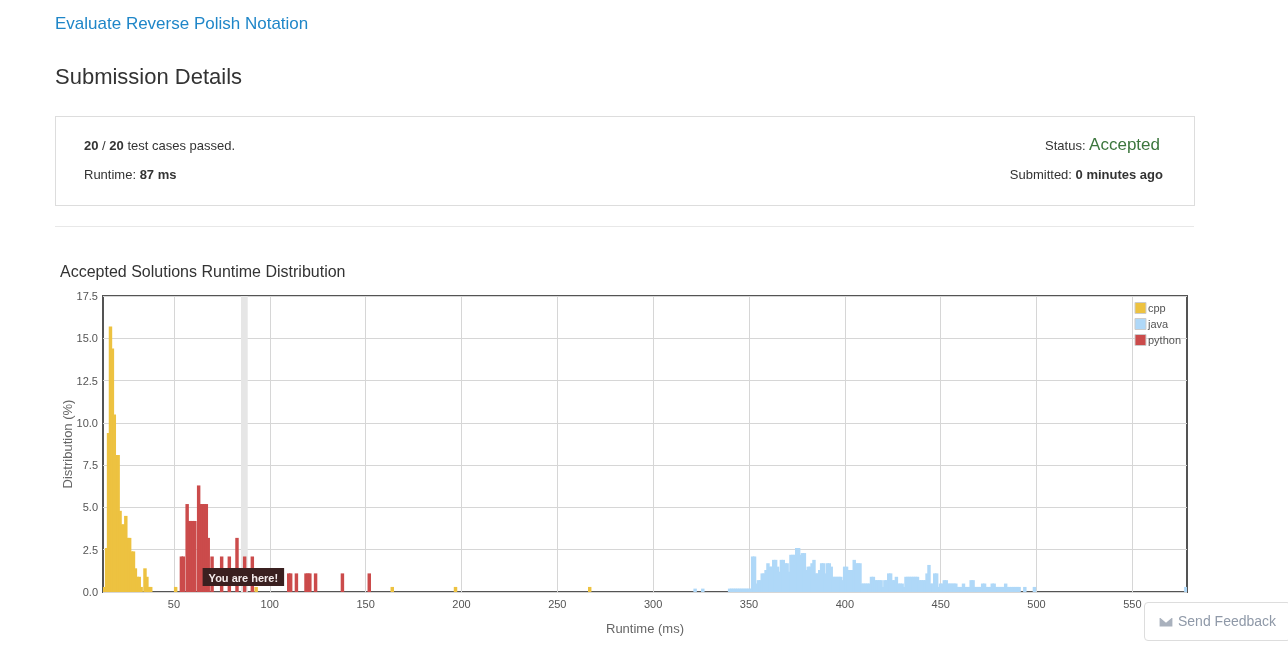  Describe the element at coordinates (1132, 603) in the screenshot. I see `x-tick-label: 550` at that location.